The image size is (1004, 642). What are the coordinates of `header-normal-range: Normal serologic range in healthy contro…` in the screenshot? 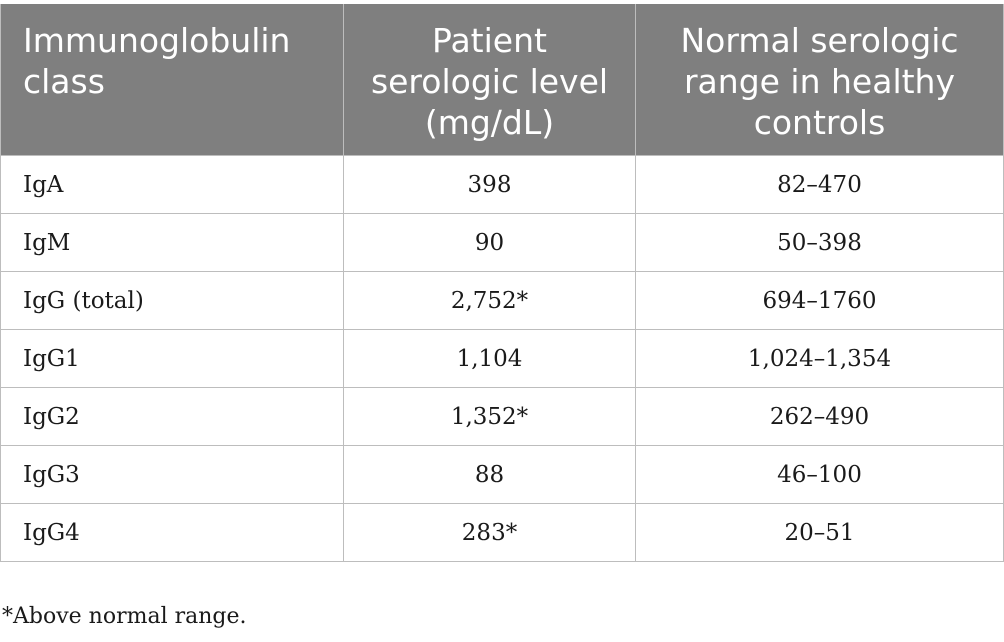 It's located at (819, 80).